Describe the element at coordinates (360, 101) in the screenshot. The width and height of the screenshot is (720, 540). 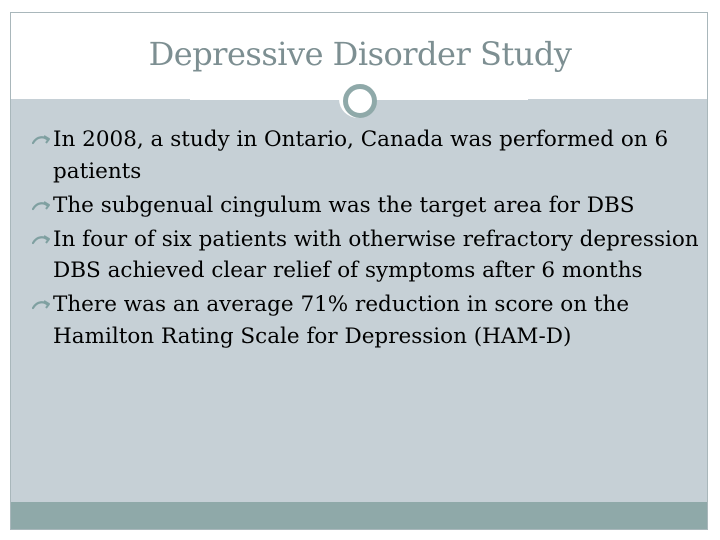
I see `circle-ring-icon` at that location.